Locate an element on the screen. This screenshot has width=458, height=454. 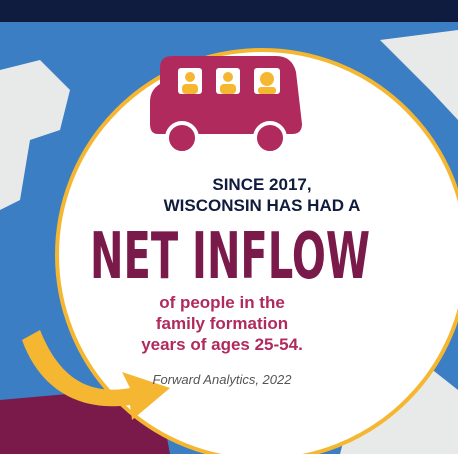
arrow is located at coordinates (96, 375).